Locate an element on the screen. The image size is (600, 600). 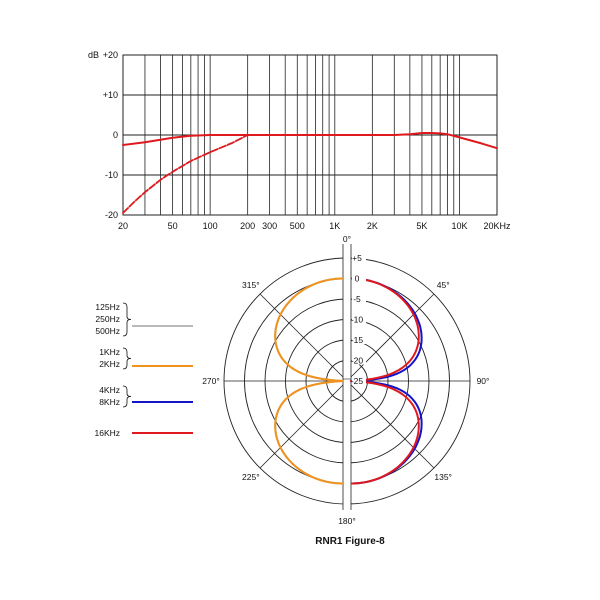
polar-tick-label: +5 is located at coordinates (357, 258).